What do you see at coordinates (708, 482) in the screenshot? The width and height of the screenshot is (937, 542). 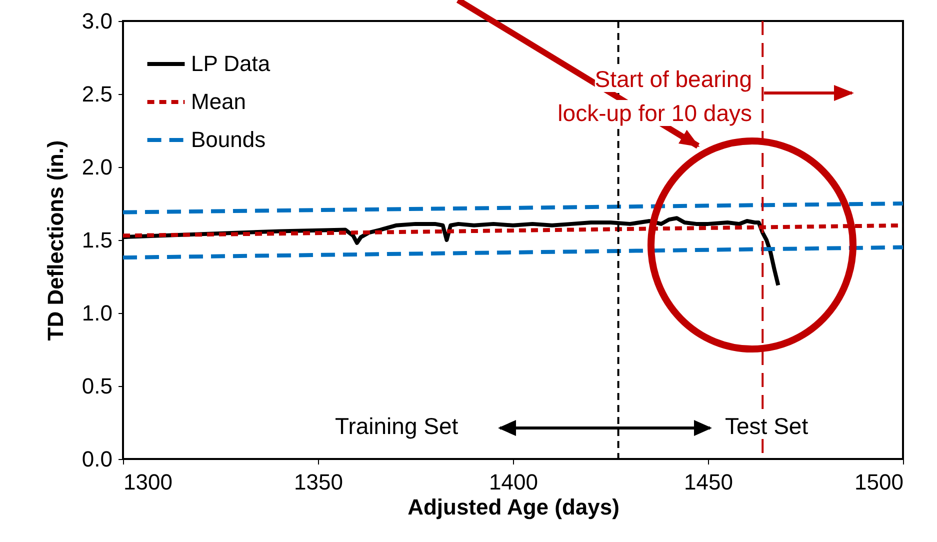 I see `x-tick-label: 1450` at bounding box center [708, 482].